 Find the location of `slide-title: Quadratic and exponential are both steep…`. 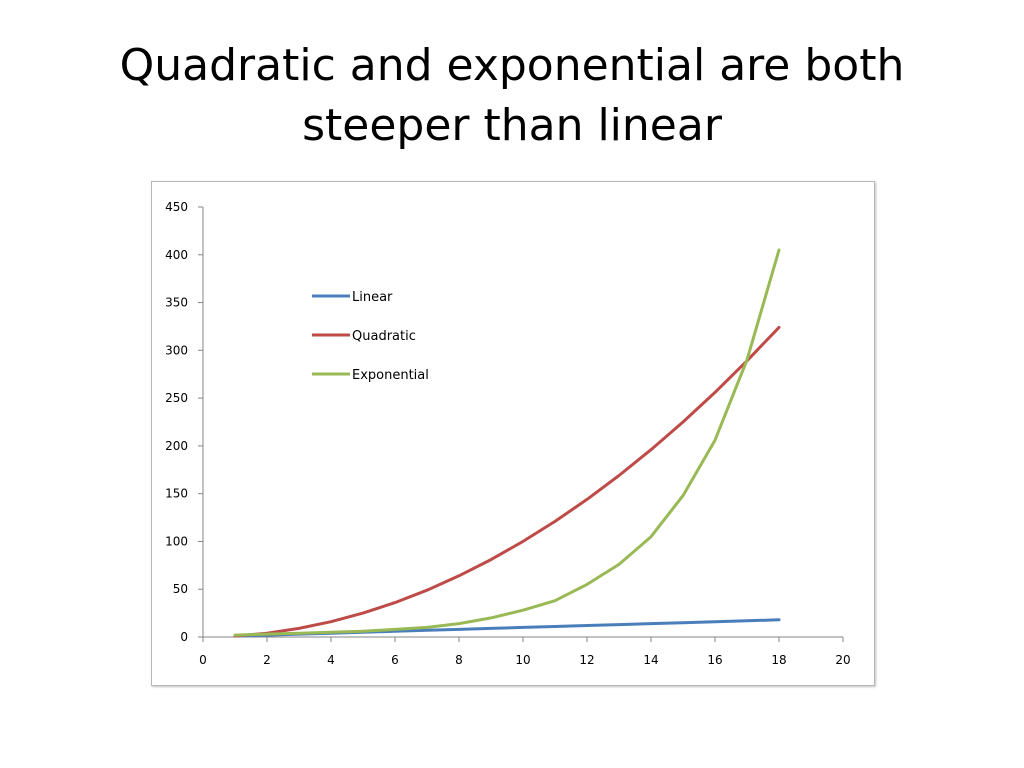

slide-title: Quadratic and exponential are both steep… is located at coordinates (512, 95).